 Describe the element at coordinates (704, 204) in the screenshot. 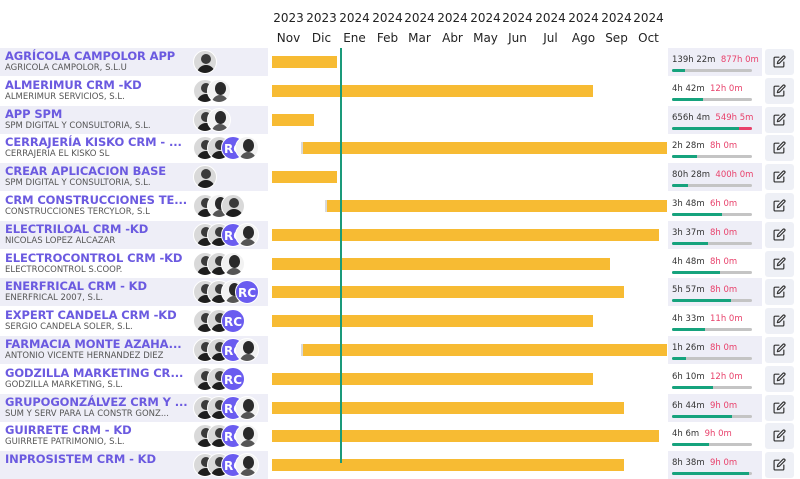

I see `hours-text: 3h 48m 6h 0m` at that location.